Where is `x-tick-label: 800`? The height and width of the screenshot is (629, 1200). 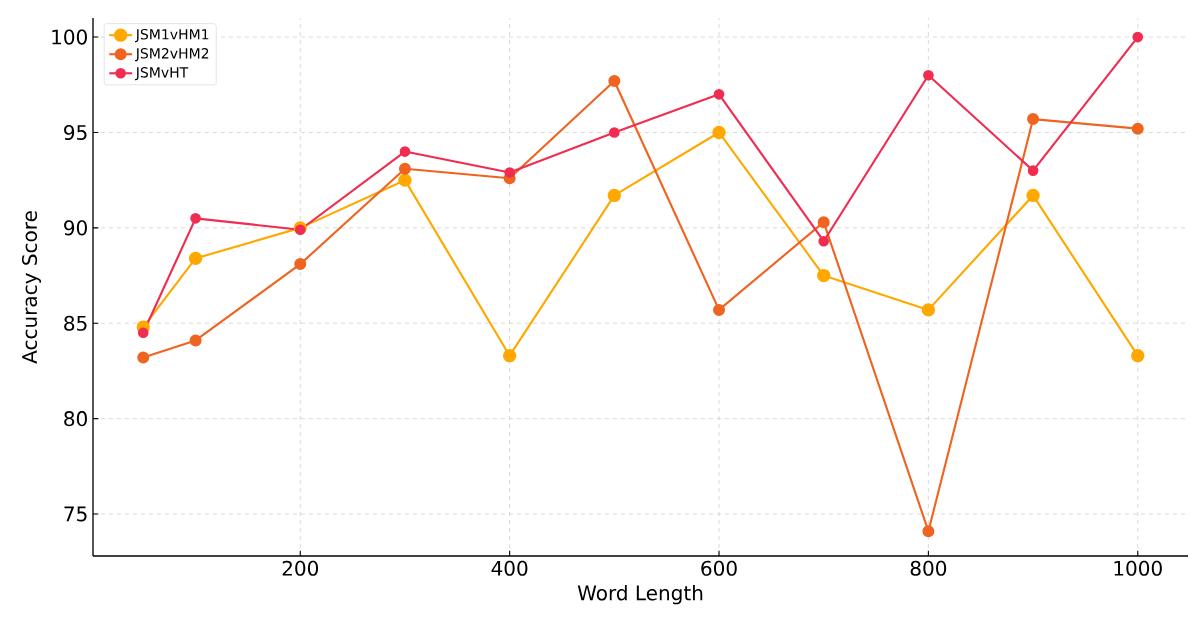 x-tick-label: 800 is located at coordinates (928, 568).